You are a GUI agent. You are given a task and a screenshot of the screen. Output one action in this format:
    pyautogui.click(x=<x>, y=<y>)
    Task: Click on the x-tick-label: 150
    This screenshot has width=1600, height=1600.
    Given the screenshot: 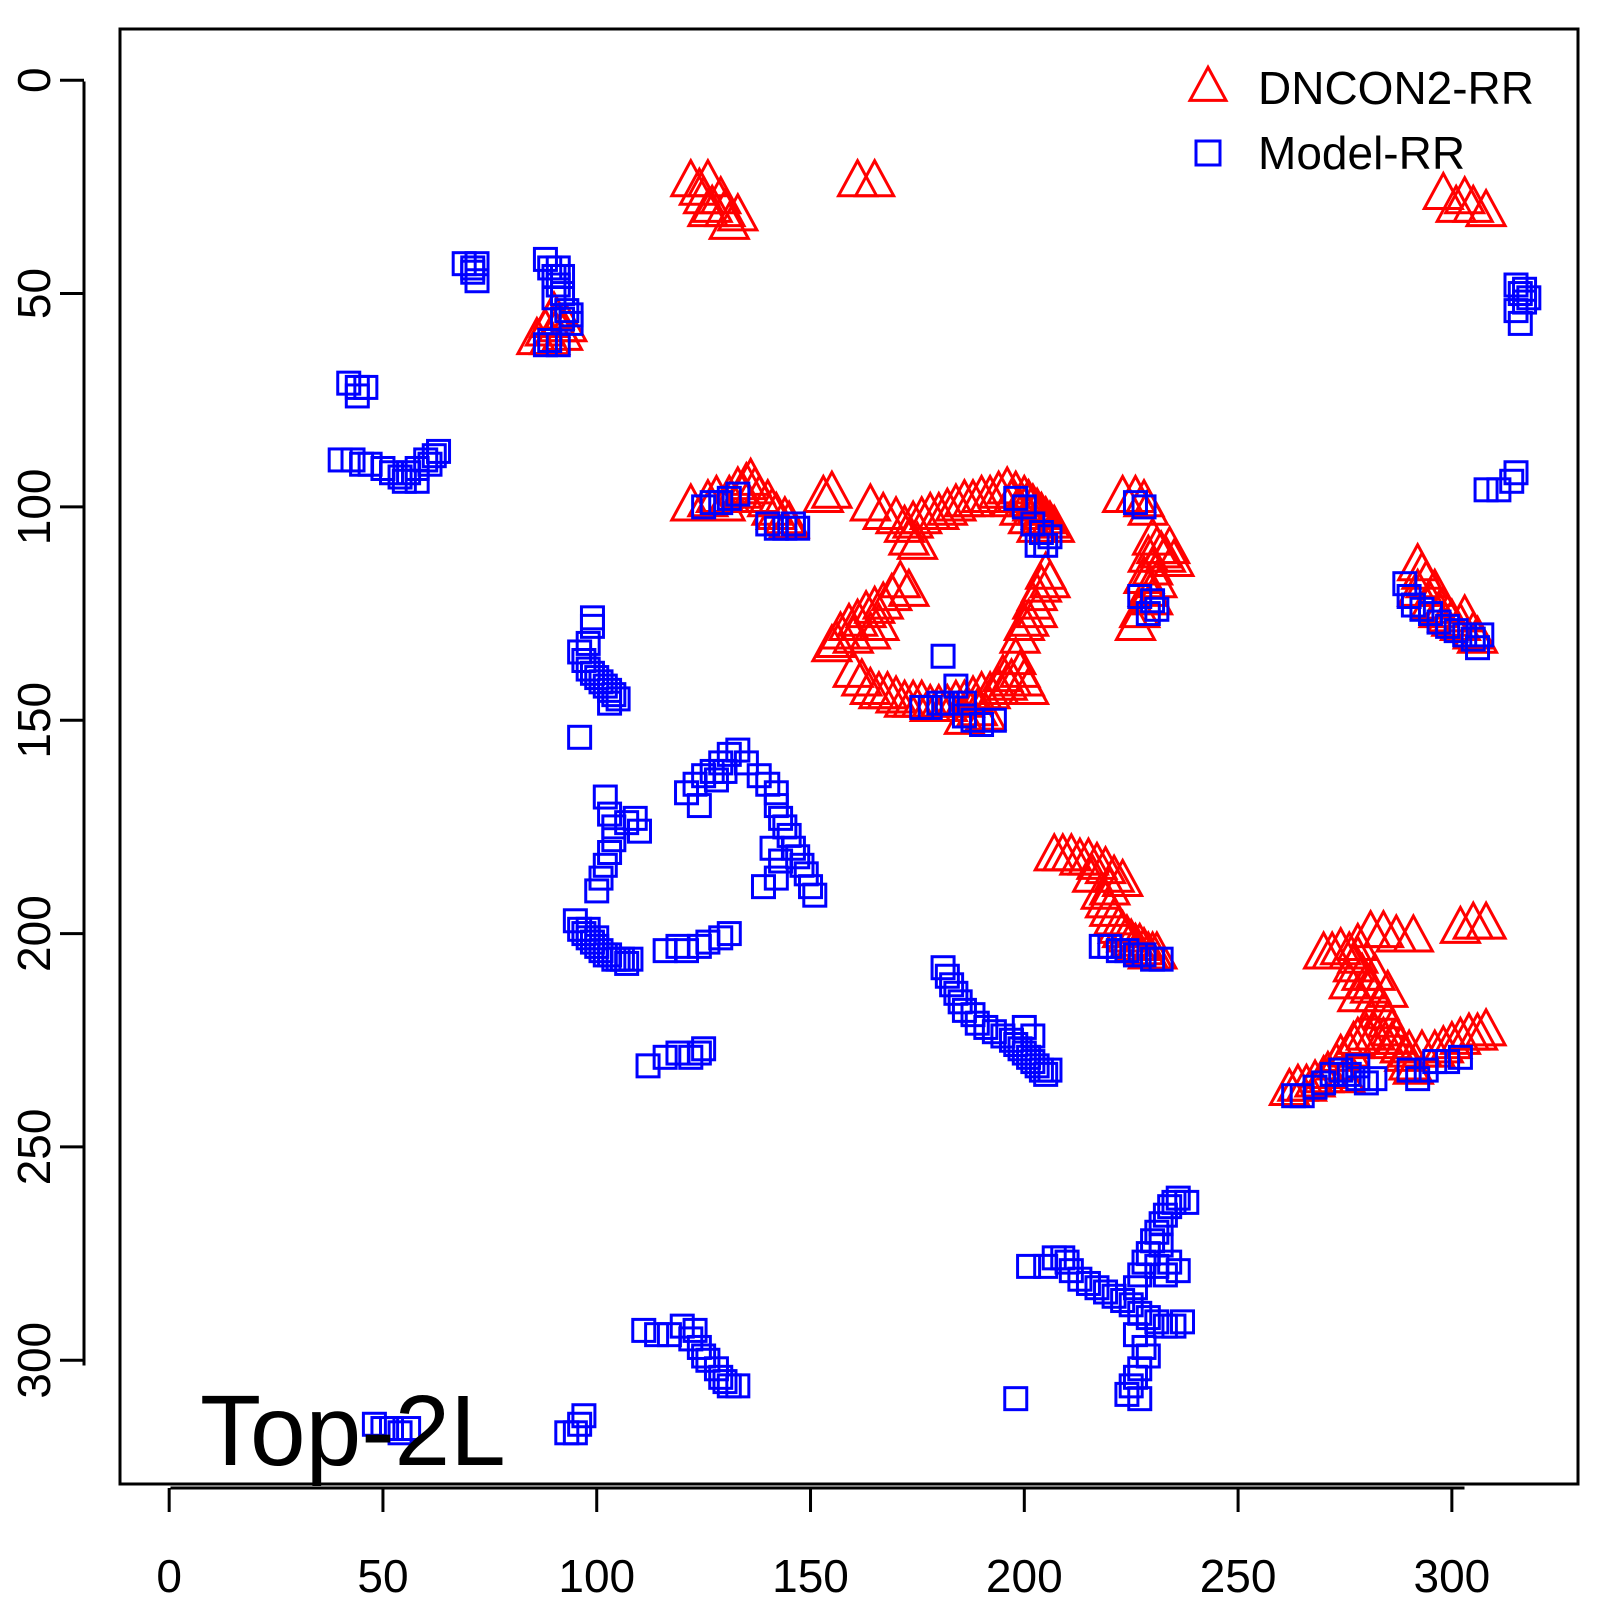 What is the action you would take?
    pyautogui.click(x=810, y=1575)
    